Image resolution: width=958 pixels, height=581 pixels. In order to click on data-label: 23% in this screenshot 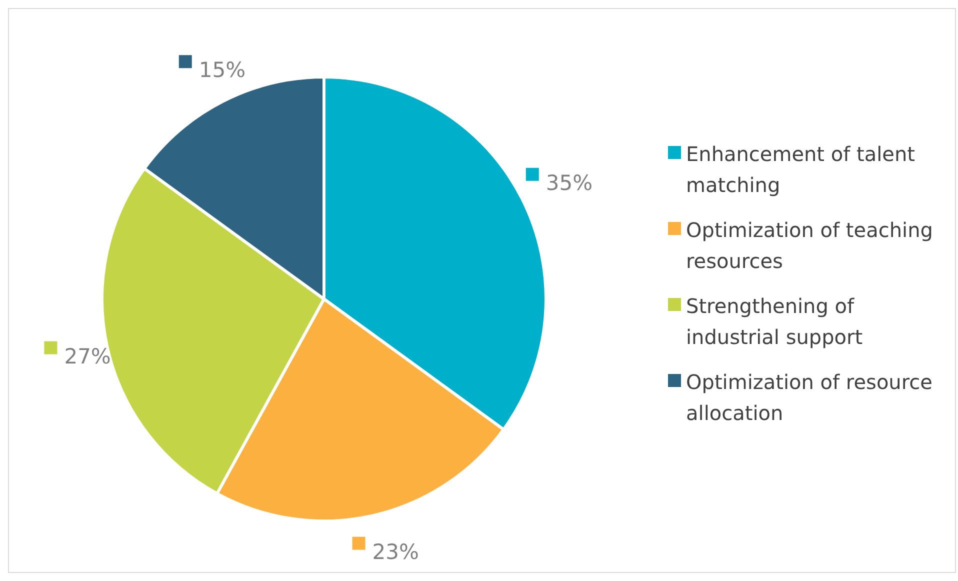, I will do `click(395, 552)`.